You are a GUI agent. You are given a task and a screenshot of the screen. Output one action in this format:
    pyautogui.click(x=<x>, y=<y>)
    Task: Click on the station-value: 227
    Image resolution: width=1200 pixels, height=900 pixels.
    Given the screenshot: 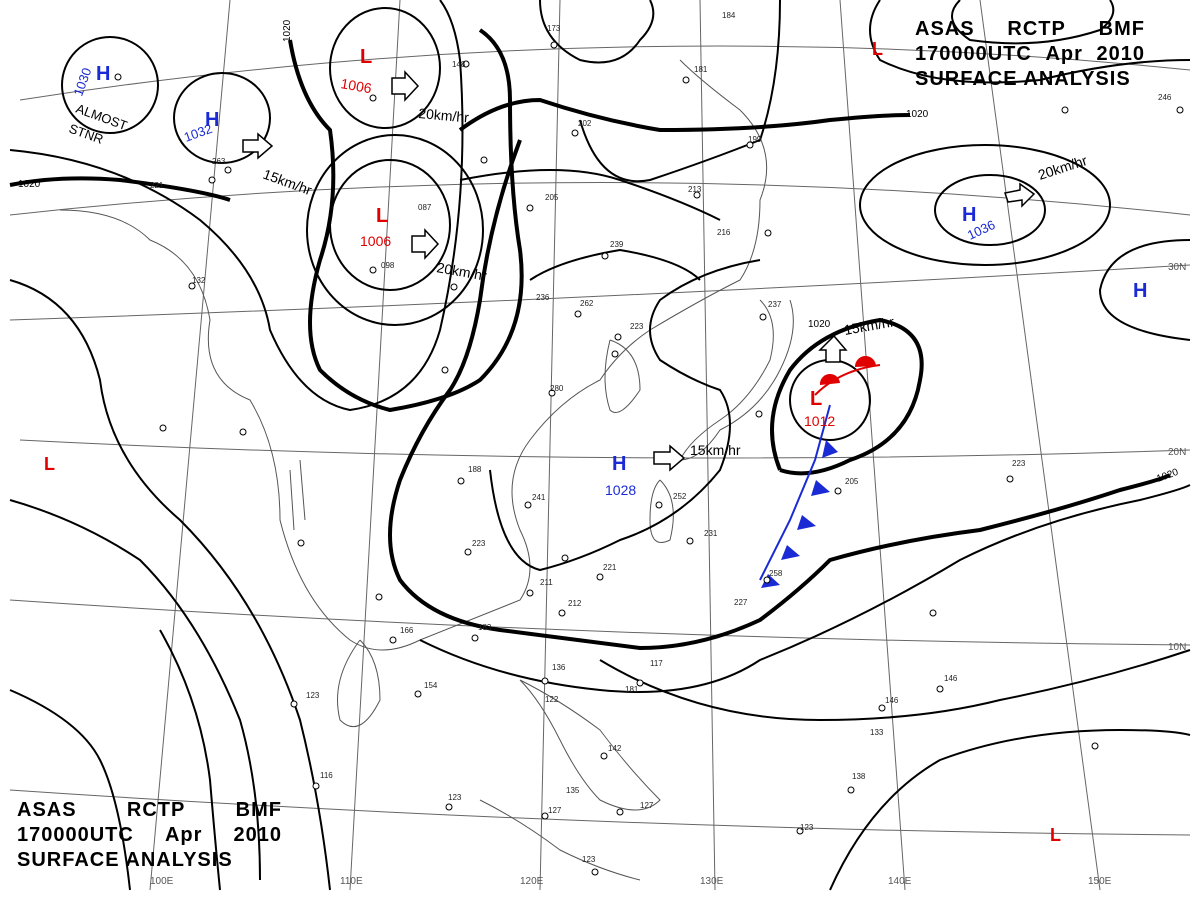 What is the action you would take?
    pyautogui.click(x=741, y=602)
    